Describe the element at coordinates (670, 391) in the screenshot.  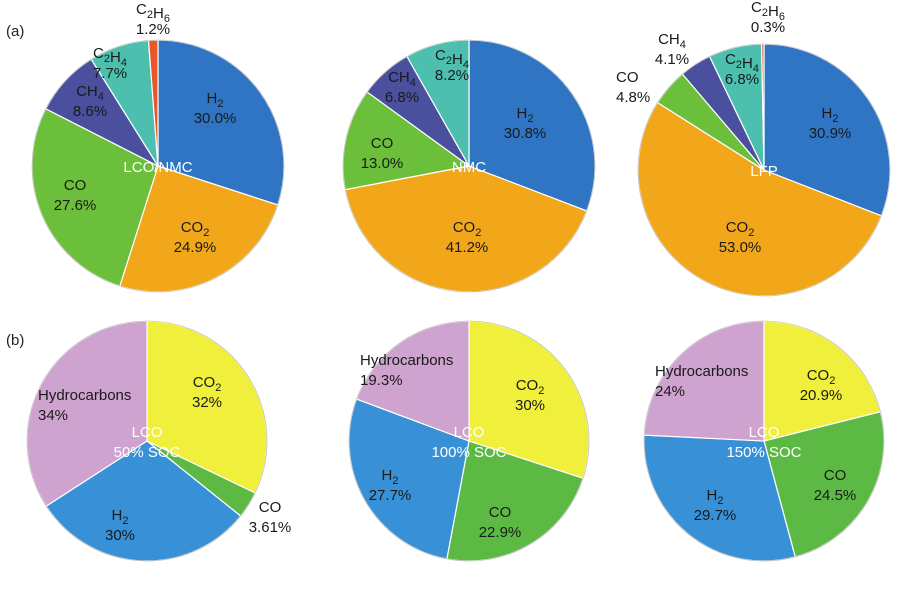
I see `slice-value-label: 24%` at that location.